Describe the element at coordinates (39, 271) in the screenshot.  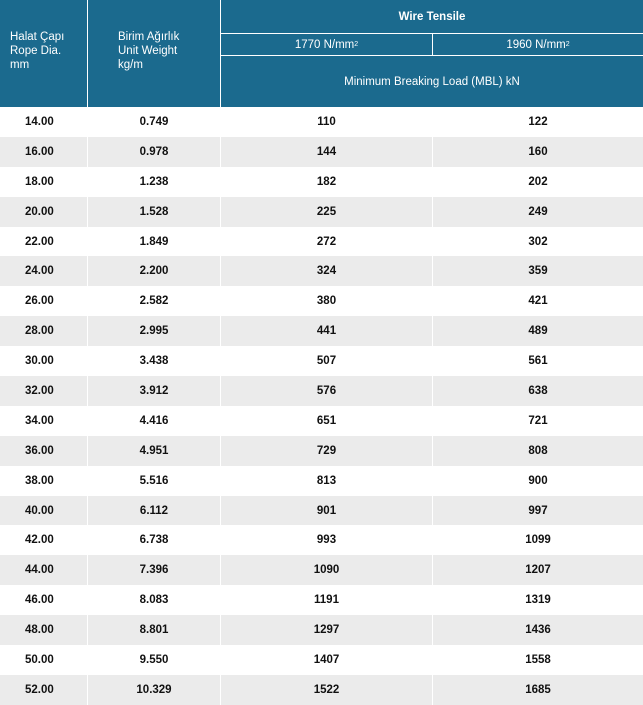
I see `cell-rope-diameter: 24.00` at that location.